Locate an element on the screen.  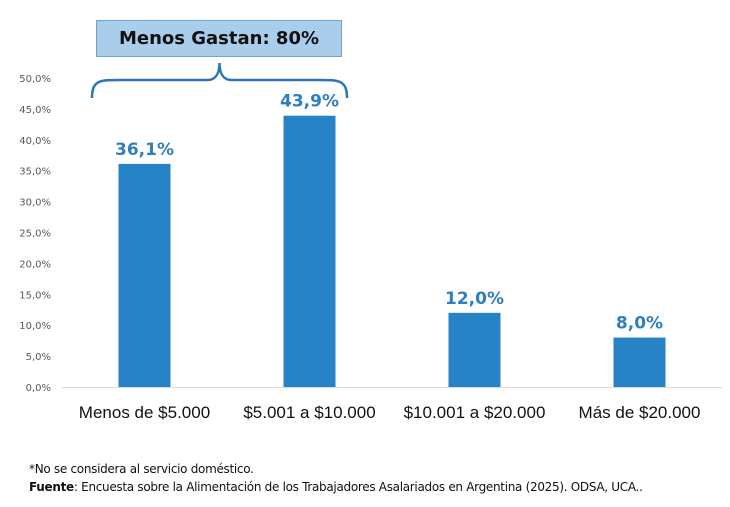
y-tick-label: 30,0% is located at coordinates (35, 203).